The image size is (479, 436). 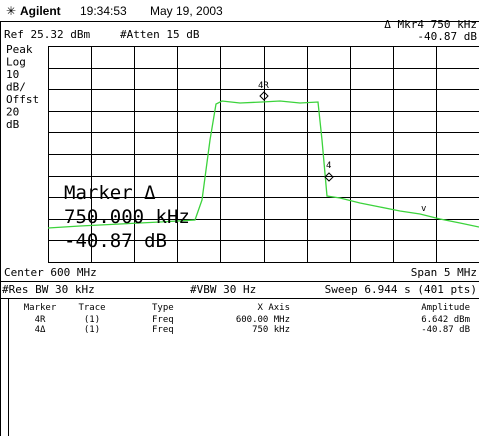 What do you see at coordinates (12, 112) in the screenshot?
I see `scale-label: 20` at bounding box center [12, 112].